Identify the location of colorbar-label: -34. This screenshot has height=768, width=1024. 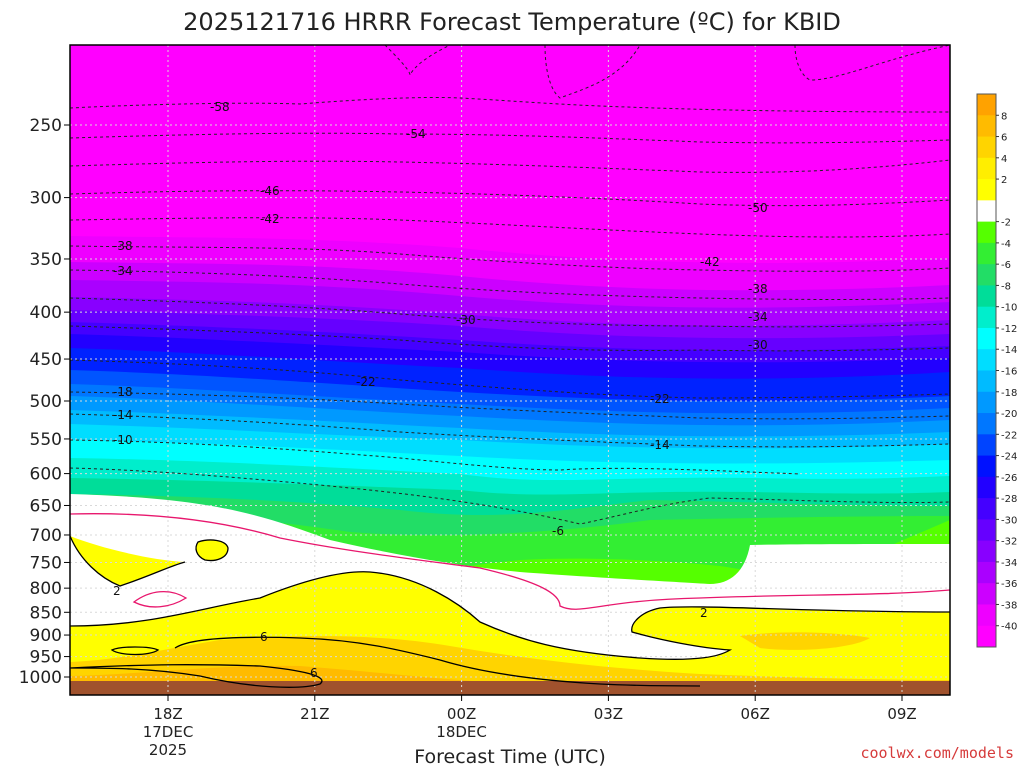
(1009, 563).